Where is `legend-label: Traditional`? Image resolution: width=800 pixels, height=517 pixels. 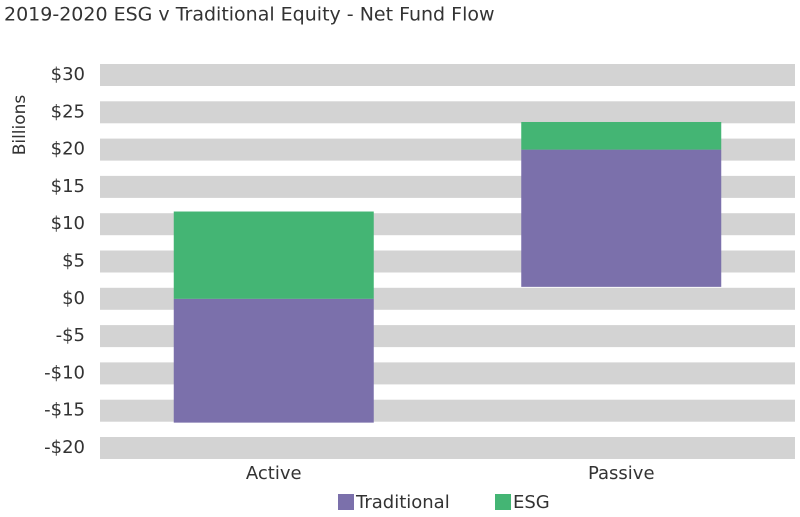
legend-label: Traditional is located at coordinates (402, 502).